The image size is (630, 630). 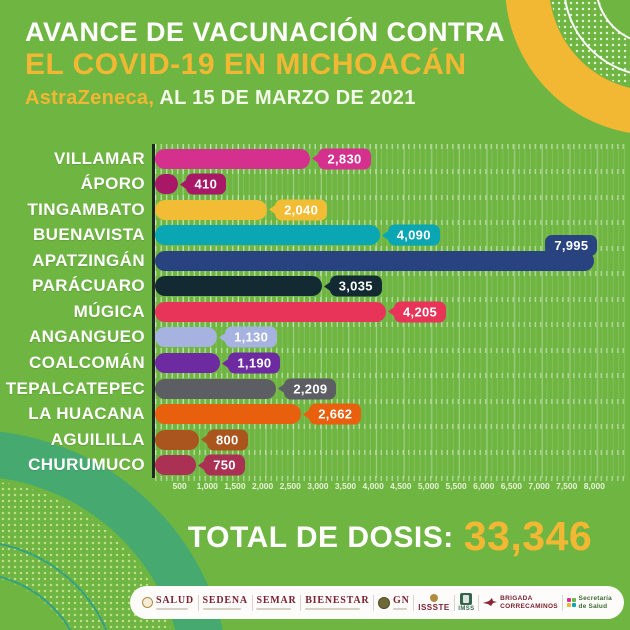 What do you see at coordinates (388, 159) in the screenshot?
I see `row-plot: 2,830` at bounding box center [388, 159].